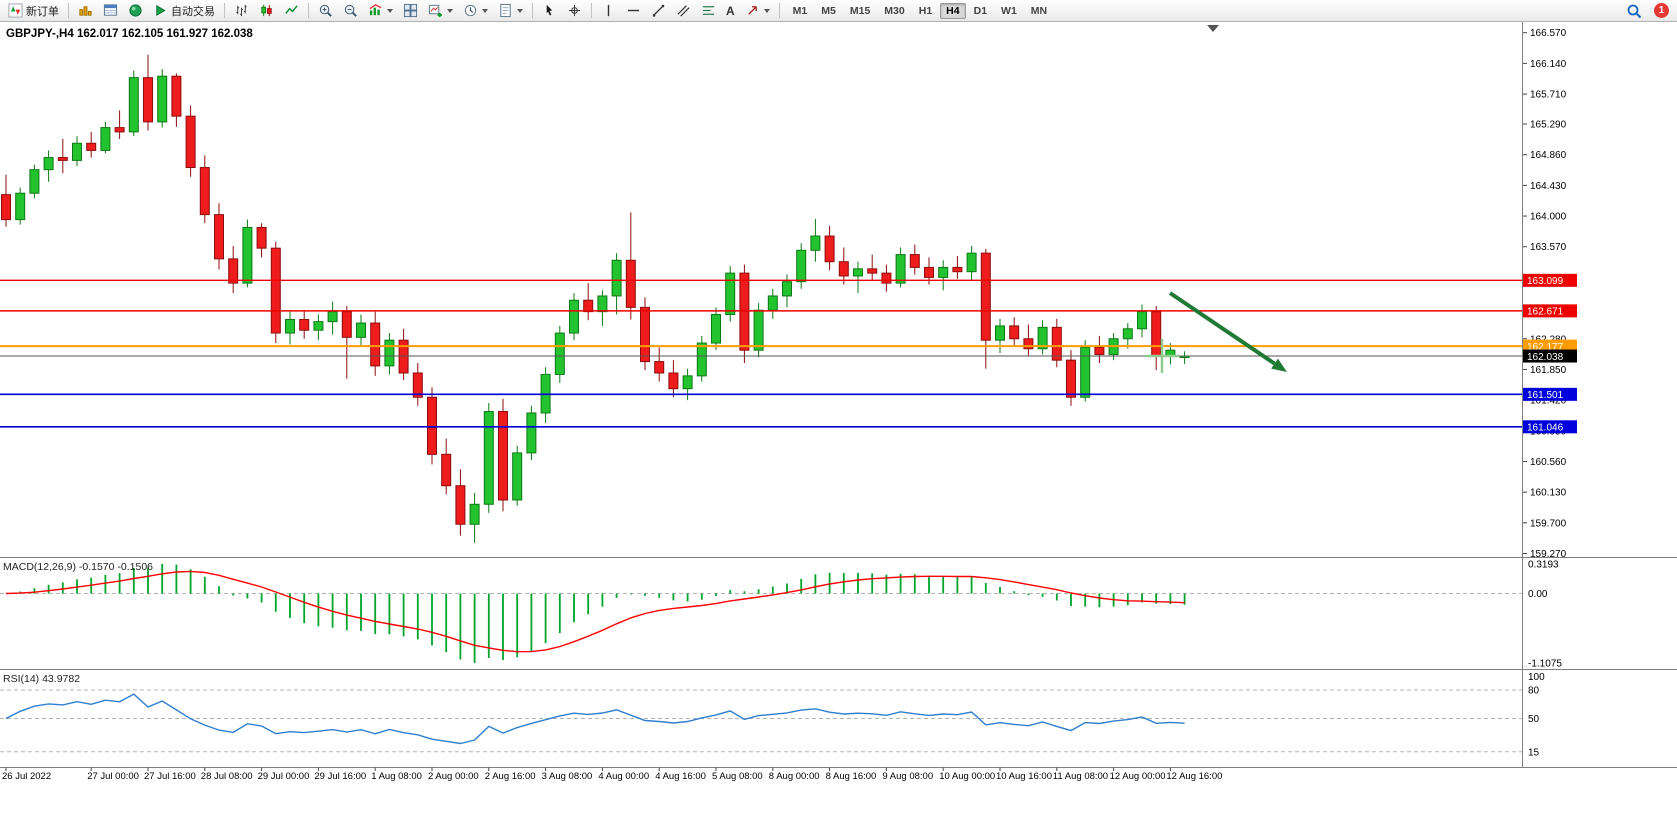  I want to click on price-tick-label: 164.860, so click(1548, 155).